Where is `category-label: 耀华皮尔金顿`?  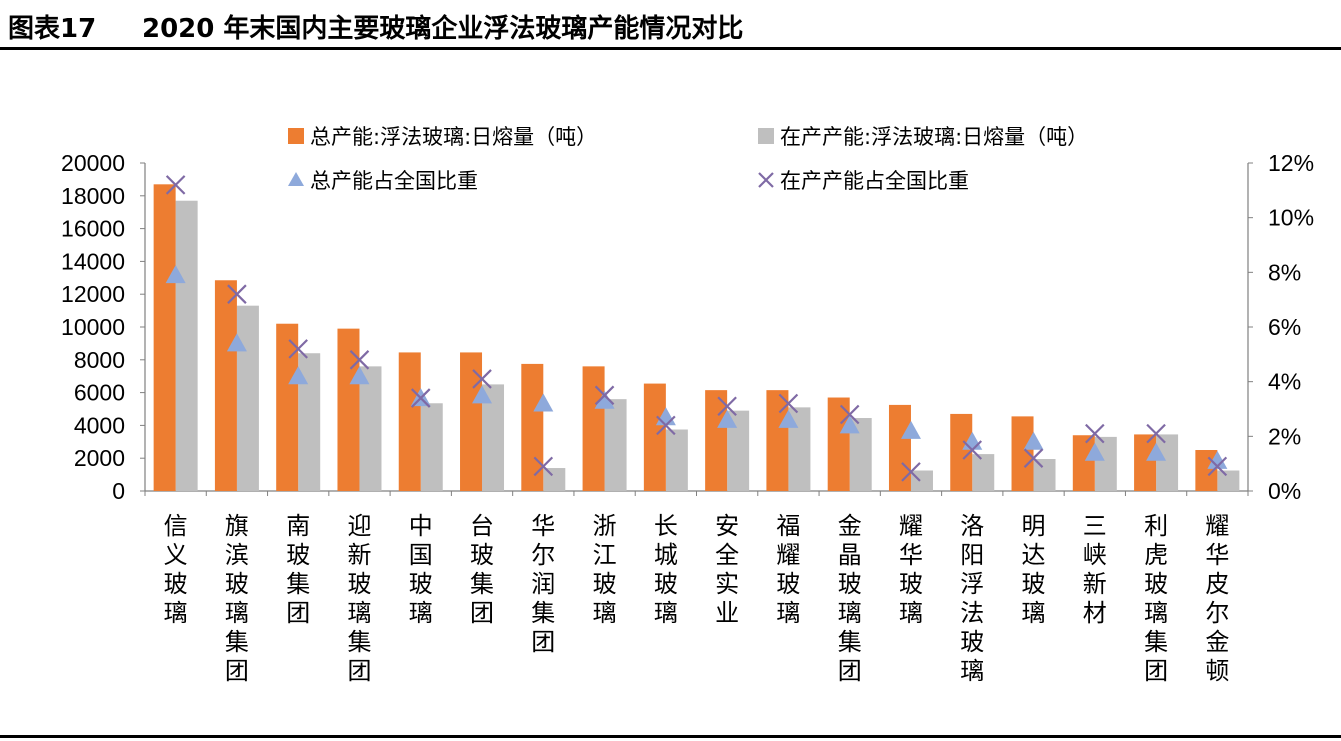
category-label: 耀华皮尔金顿 is located at coordinates (1217, 598).